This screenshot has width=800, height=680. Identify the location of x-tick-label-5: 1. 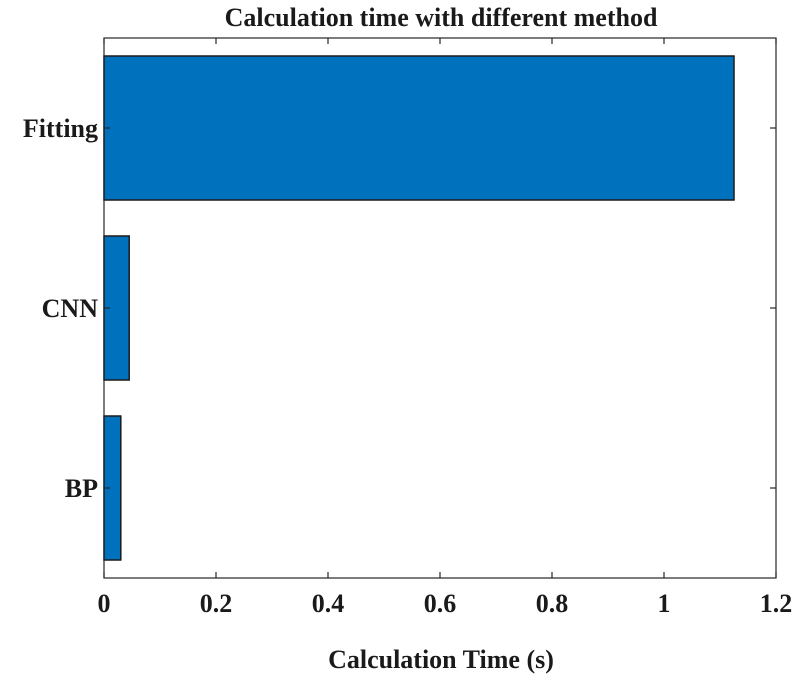
(664, 603).